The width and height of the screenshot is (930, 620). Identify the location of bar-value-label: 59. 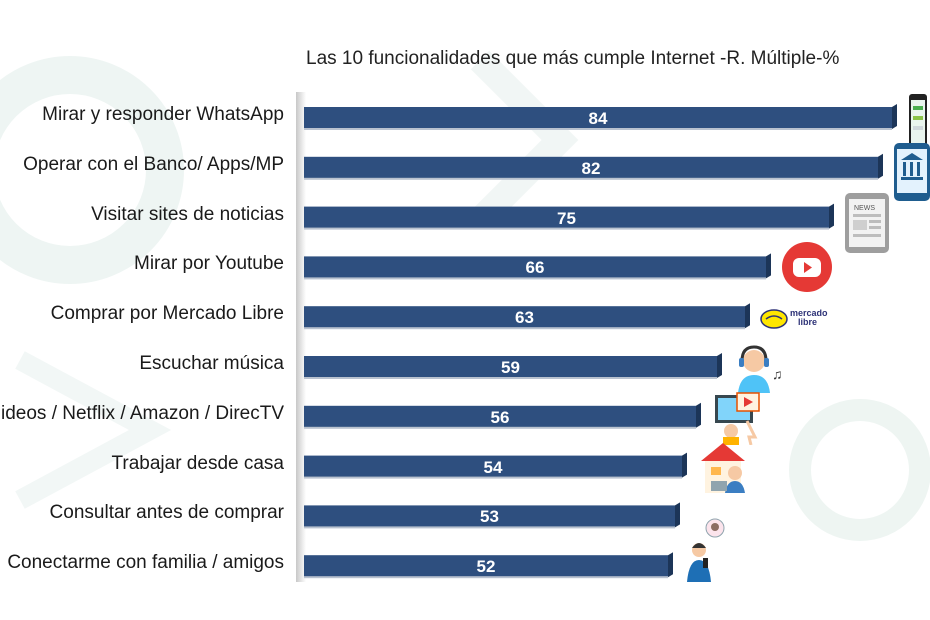
(510, 367).